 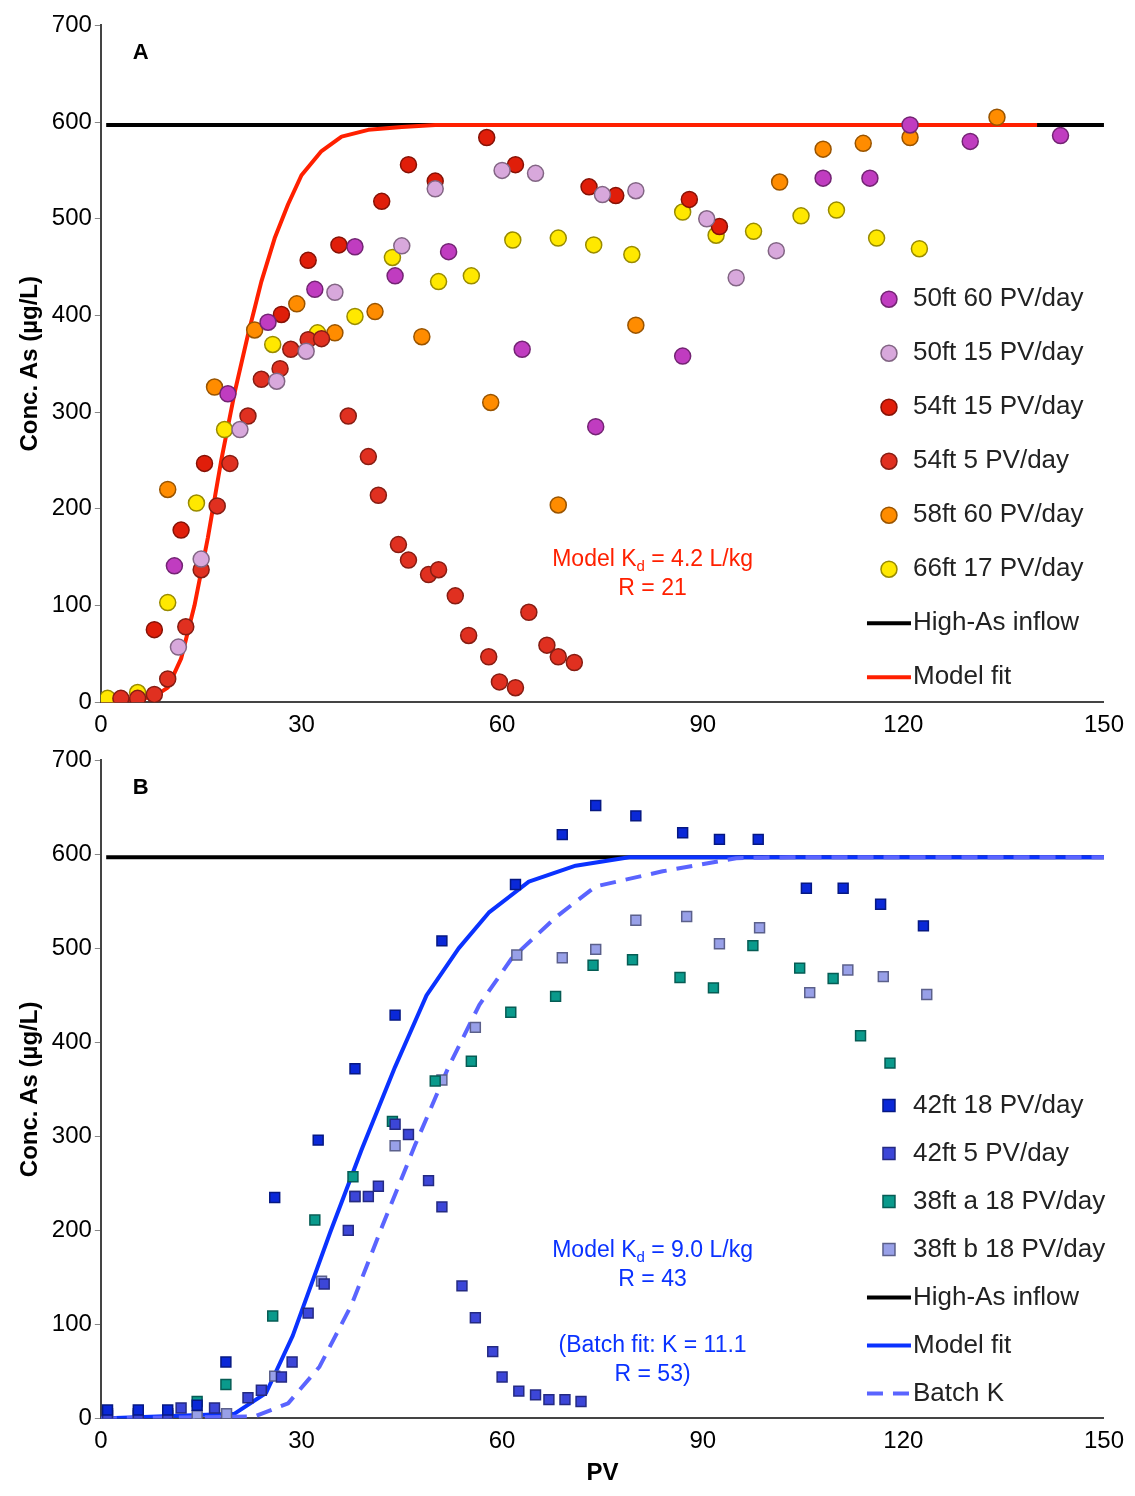 What do you see at coordinates (991, 459) in the screenshot?
I see `legend-label: 54ft 5 PV/day` at bounding box center [991, 459].